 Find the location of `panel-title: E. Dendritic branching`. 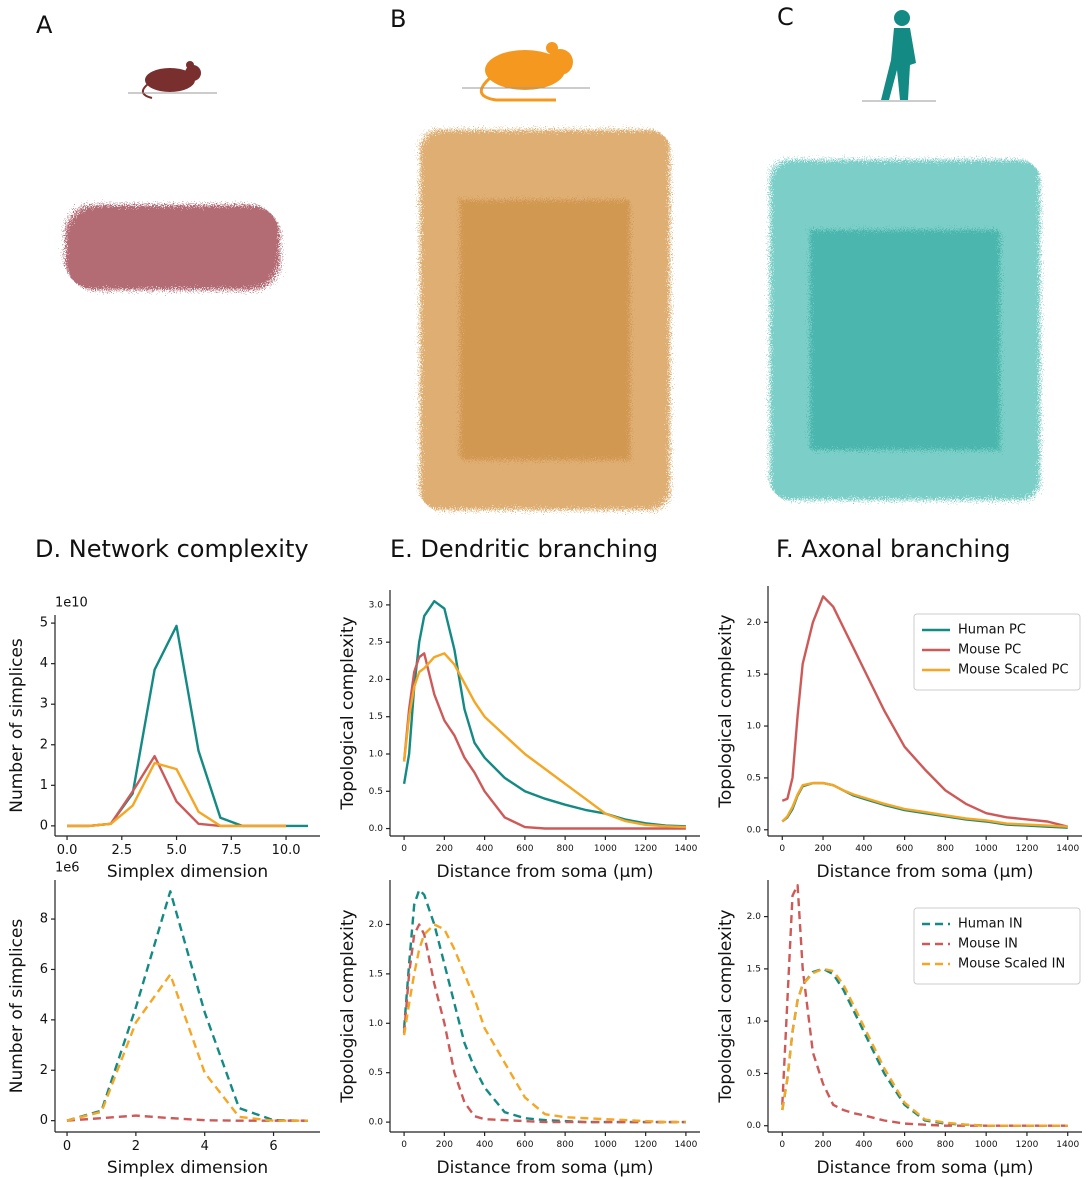

panel-title: E. Dendritic branching is located at coordinates (524, 549).